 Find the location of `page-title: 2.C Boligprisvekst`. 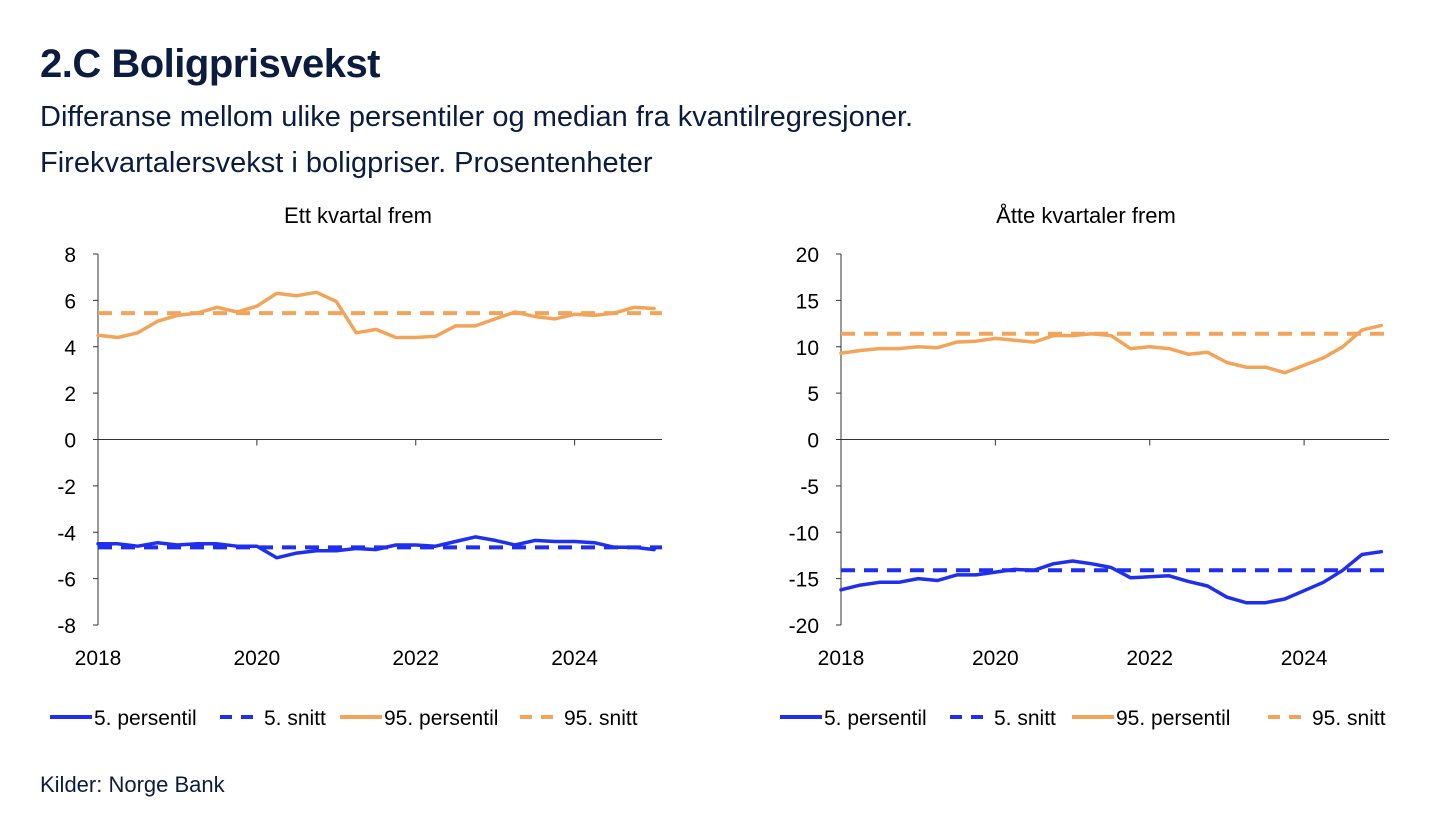

page-title: 2.C Boligprisvekst is located at coordinates (210, 64).